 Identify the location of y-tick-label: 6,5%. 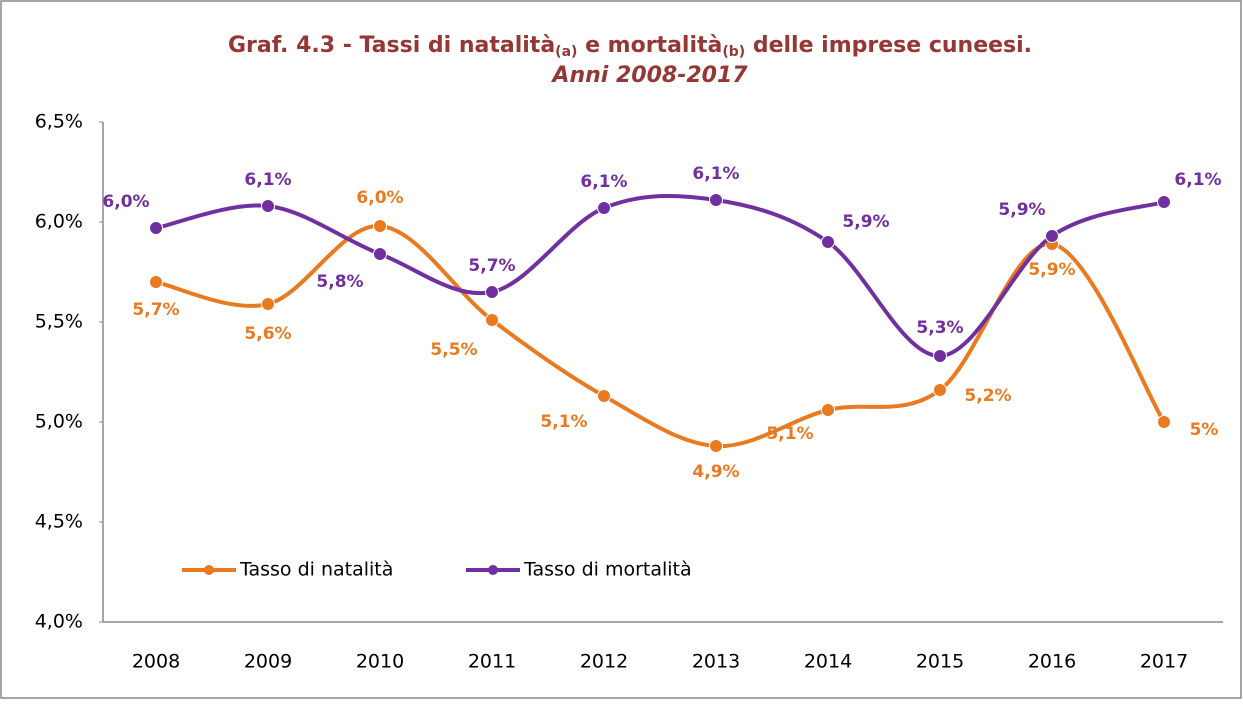
(59, 122).